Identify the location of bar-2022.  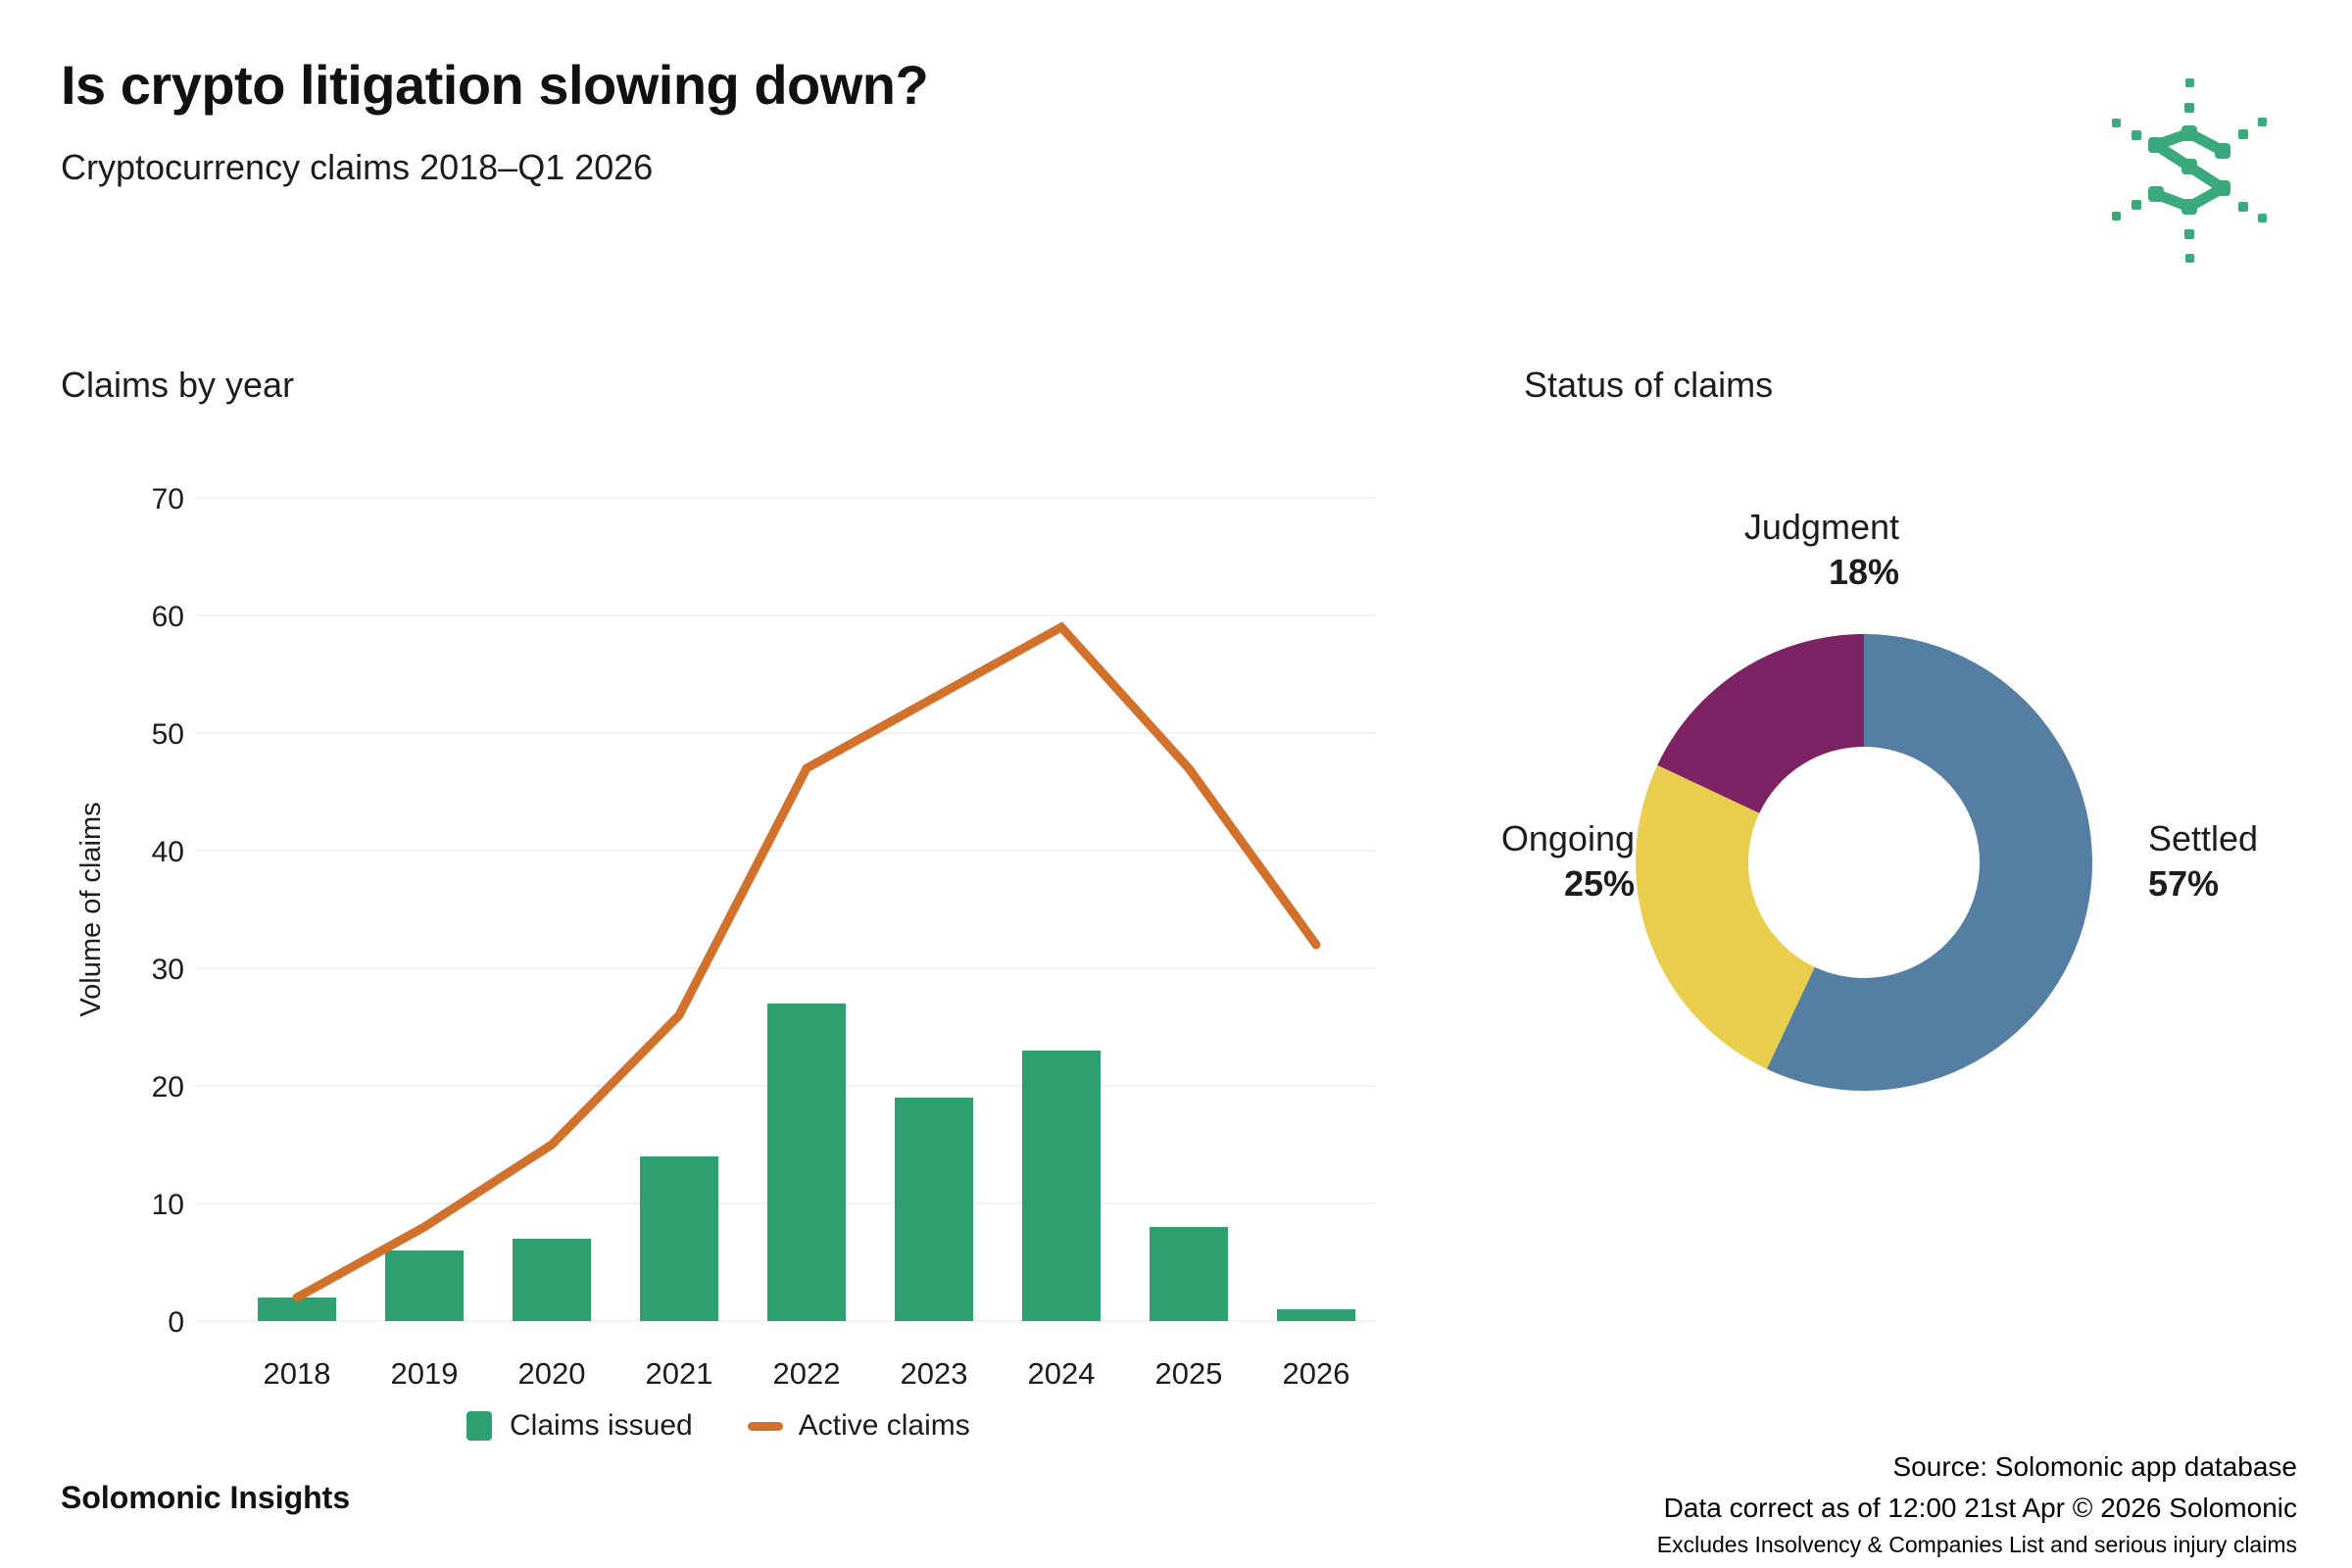
(806, 1162).